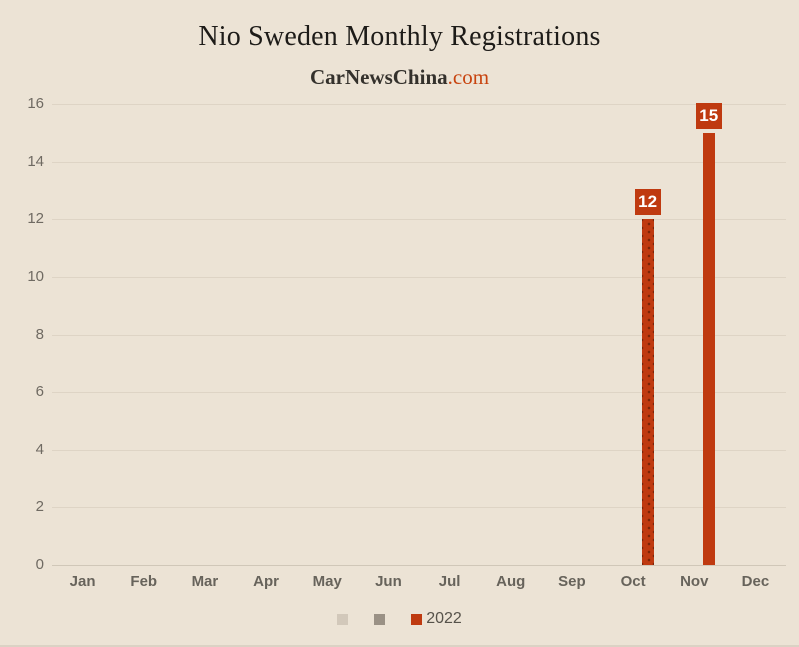  Describe the element at coordinates (399, 619) in the screenshot. I see `legend: 2022` at that location.